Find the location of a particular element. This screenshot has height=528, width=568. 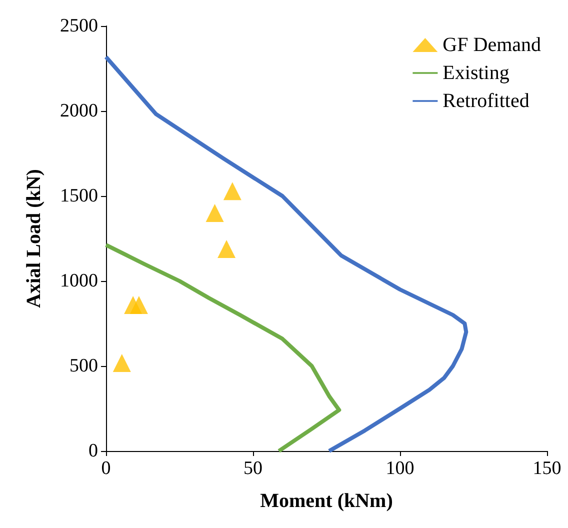

y-tick-label: 1000 is located at coordinates (79, 281).